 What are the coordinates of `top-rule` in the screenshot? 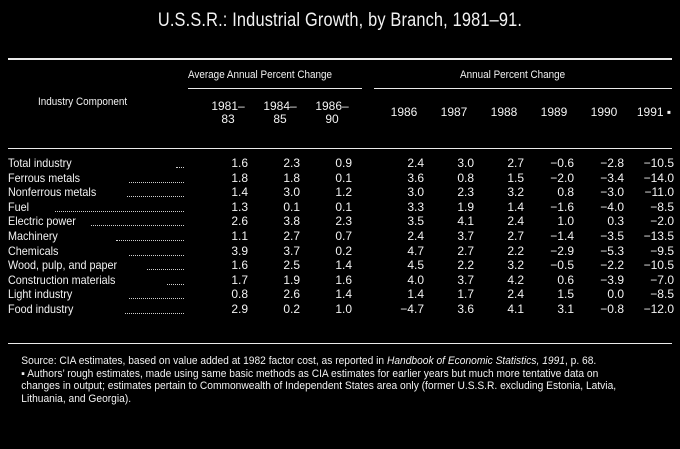 It's located at (340, 59).